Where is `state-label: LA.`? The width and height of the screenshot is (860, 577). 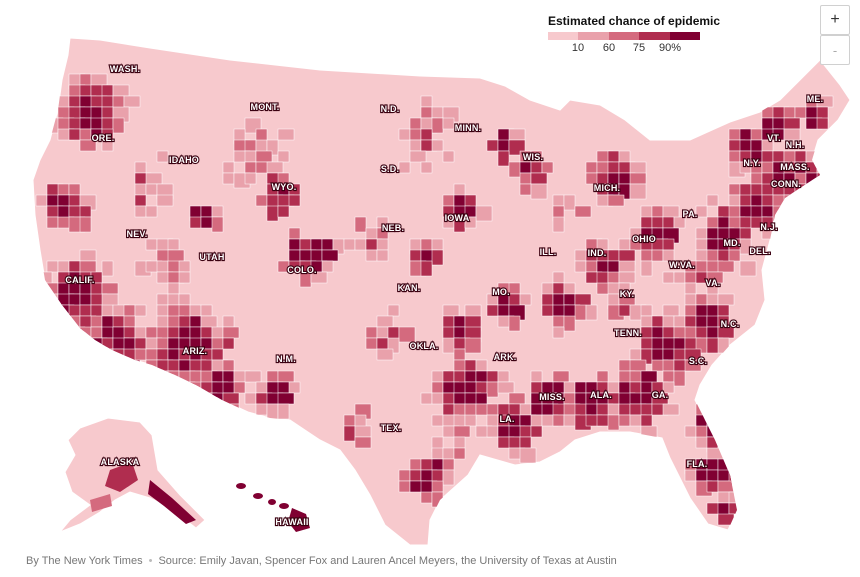 state-label: LA. is located at coordinates (506, 419).